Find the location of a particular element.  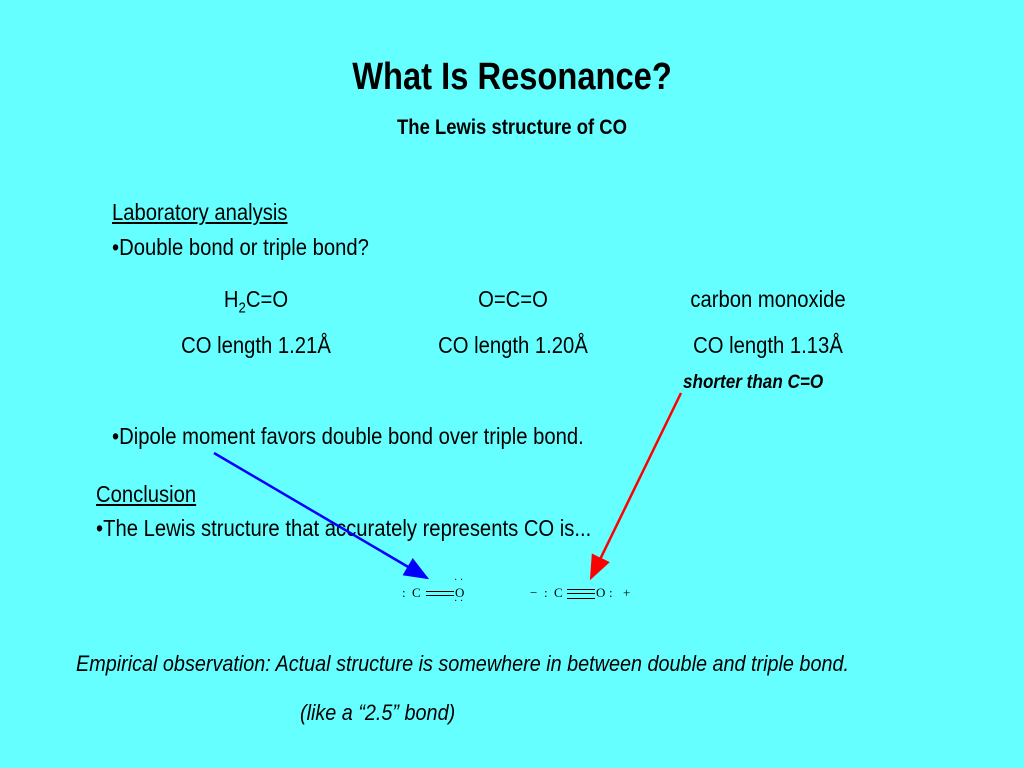

formula-carbon-dioxide: O=C=O is located at coordinates (513, 299).